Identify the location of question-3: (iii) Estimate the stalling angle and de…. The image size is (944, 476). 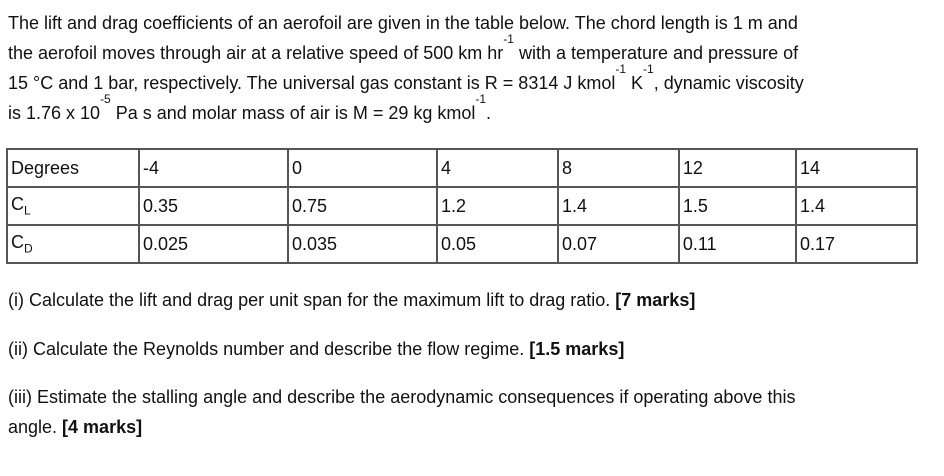
(401, 412).